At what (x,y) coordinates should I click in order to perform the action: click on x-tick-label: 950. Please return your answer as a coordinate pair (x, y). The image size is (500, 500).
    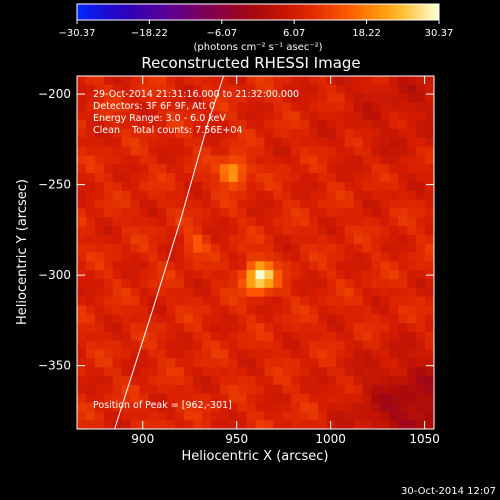
    Looking at the image, I should click on (236, 439).